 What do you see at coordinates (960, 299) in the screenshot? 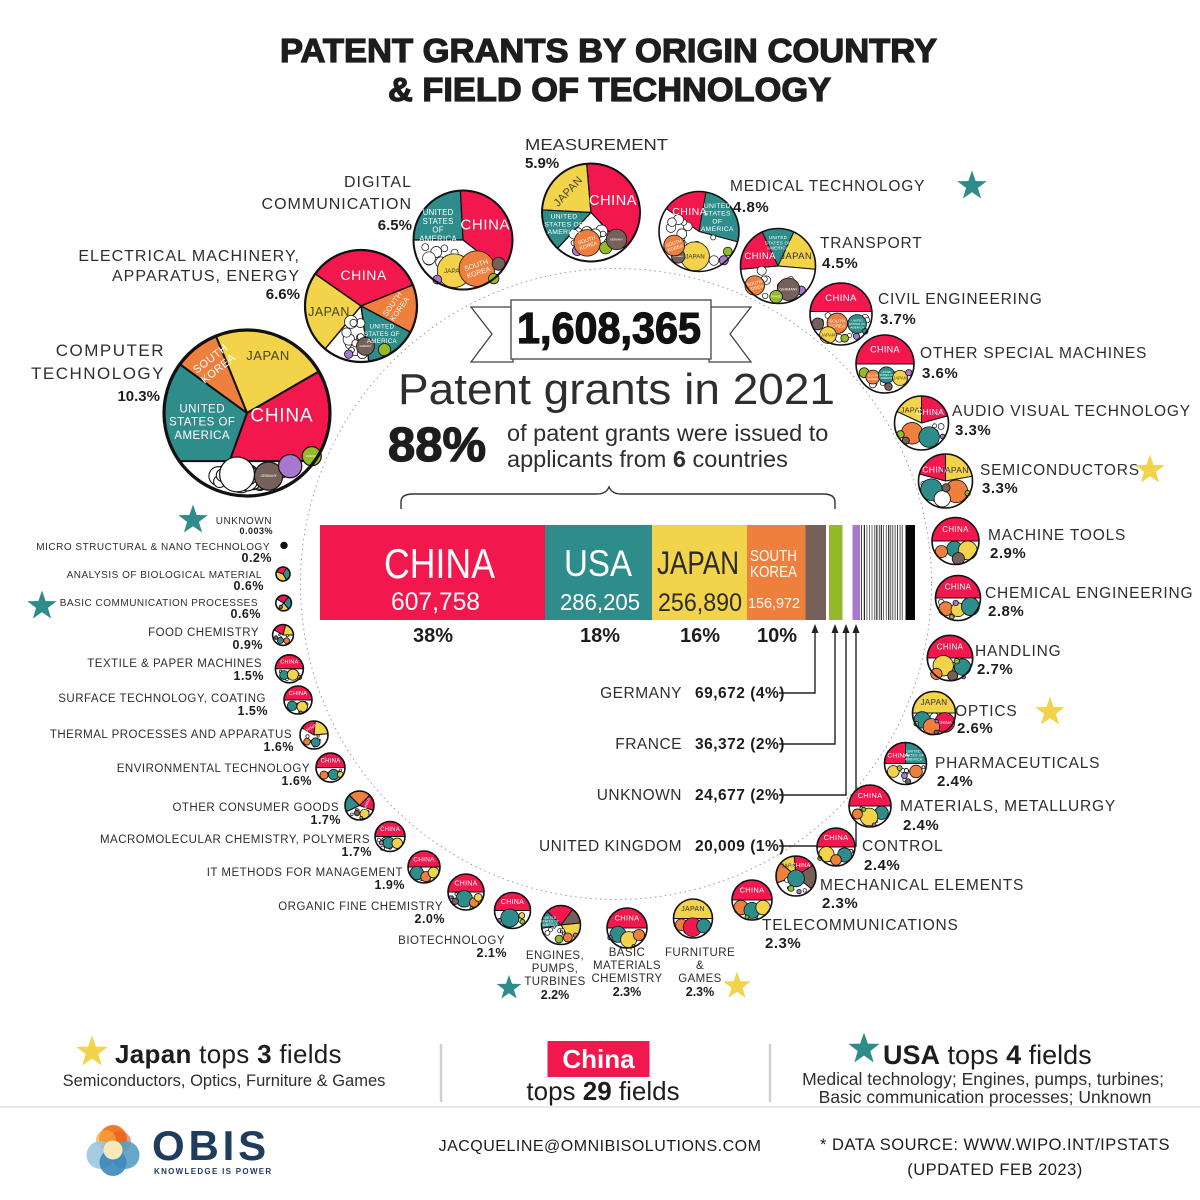
I see `svg-text: CIVIL ENGINEERING` at bounding box center [960, 299].